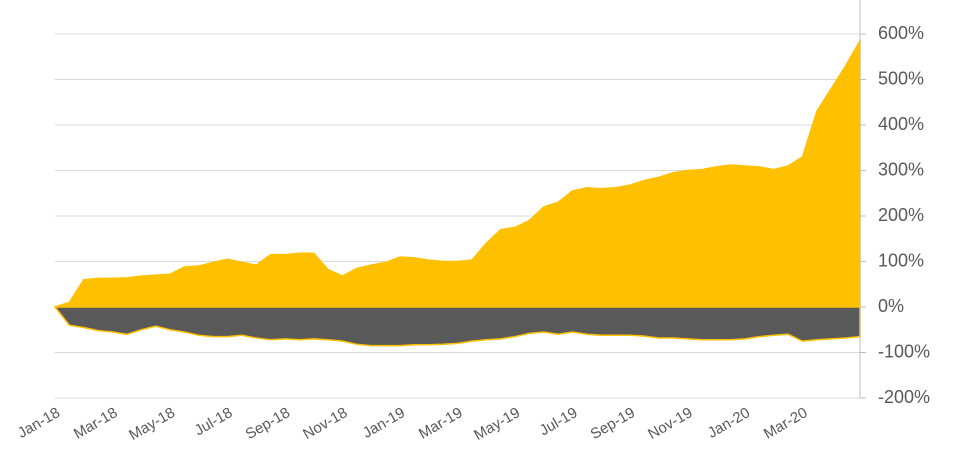 The height and width of the screenshot is (454, 960). Describe the element at coordinates (457, 326) in the screenshot. I see `area` at that location.